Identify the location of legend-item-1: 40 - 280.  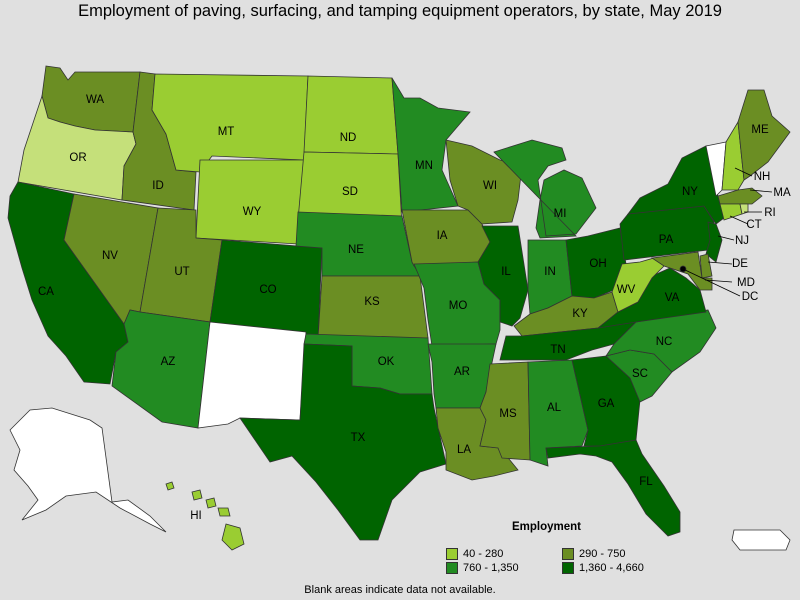
(474, 554).